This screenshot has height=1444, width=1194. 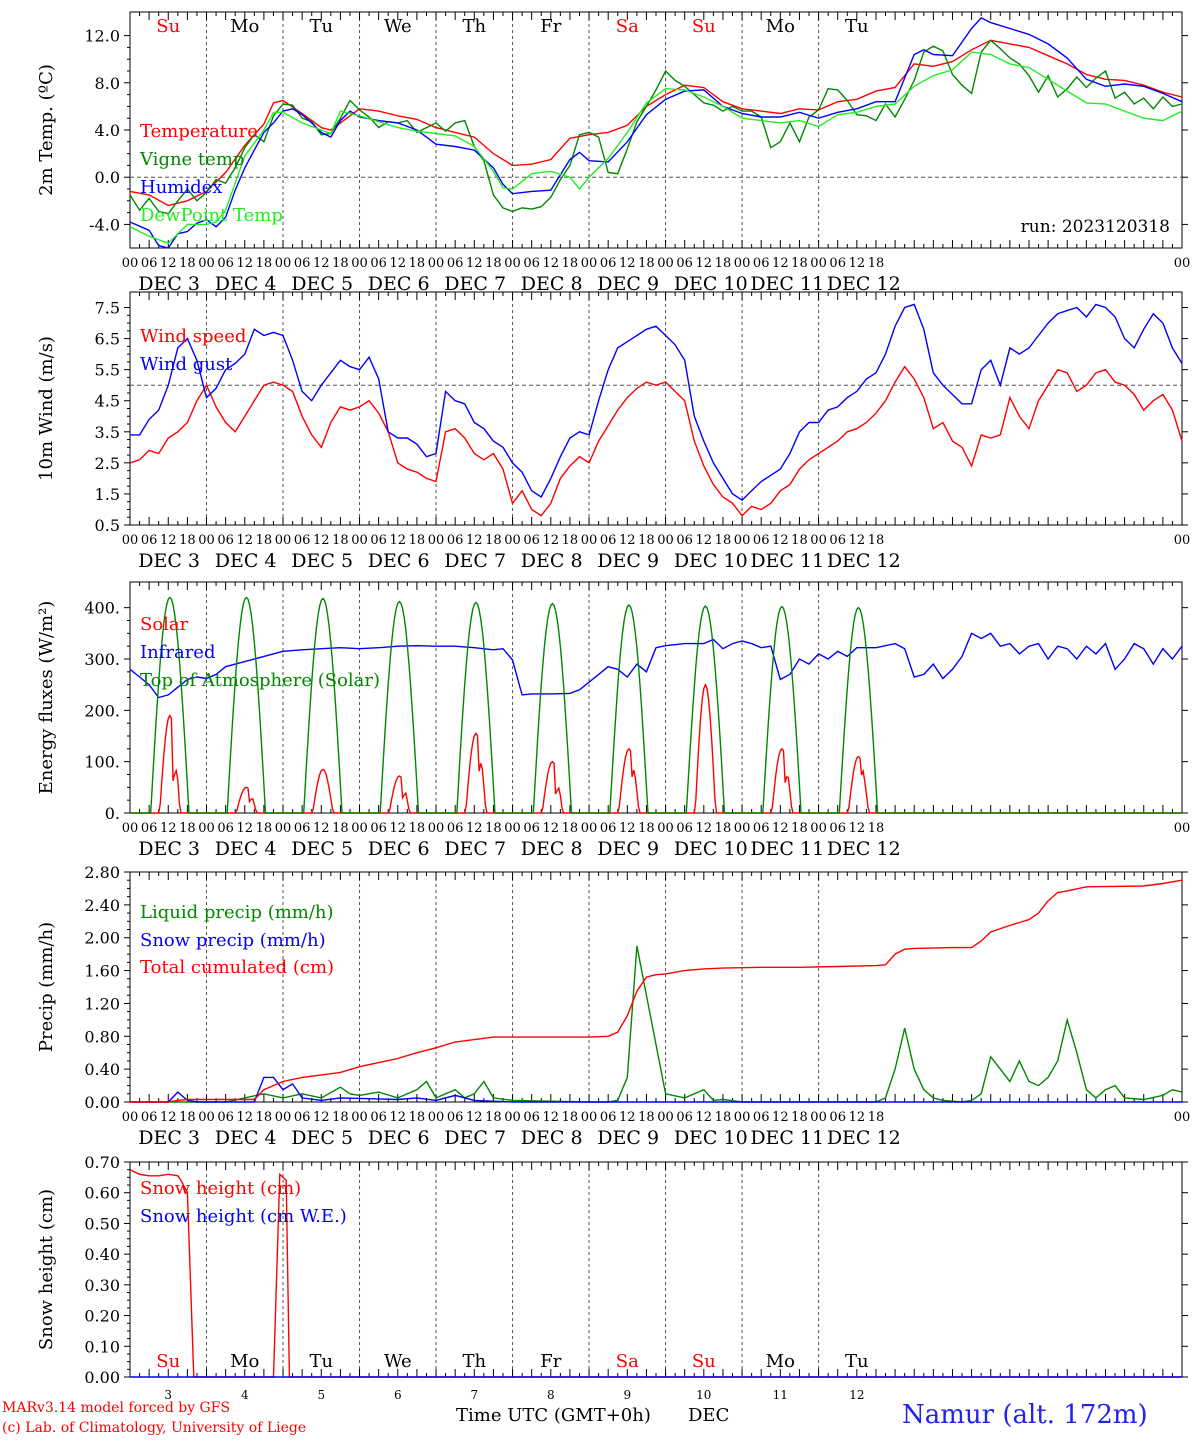 I want to click on day-label: DEC 9, so click(x=628, y=1138).